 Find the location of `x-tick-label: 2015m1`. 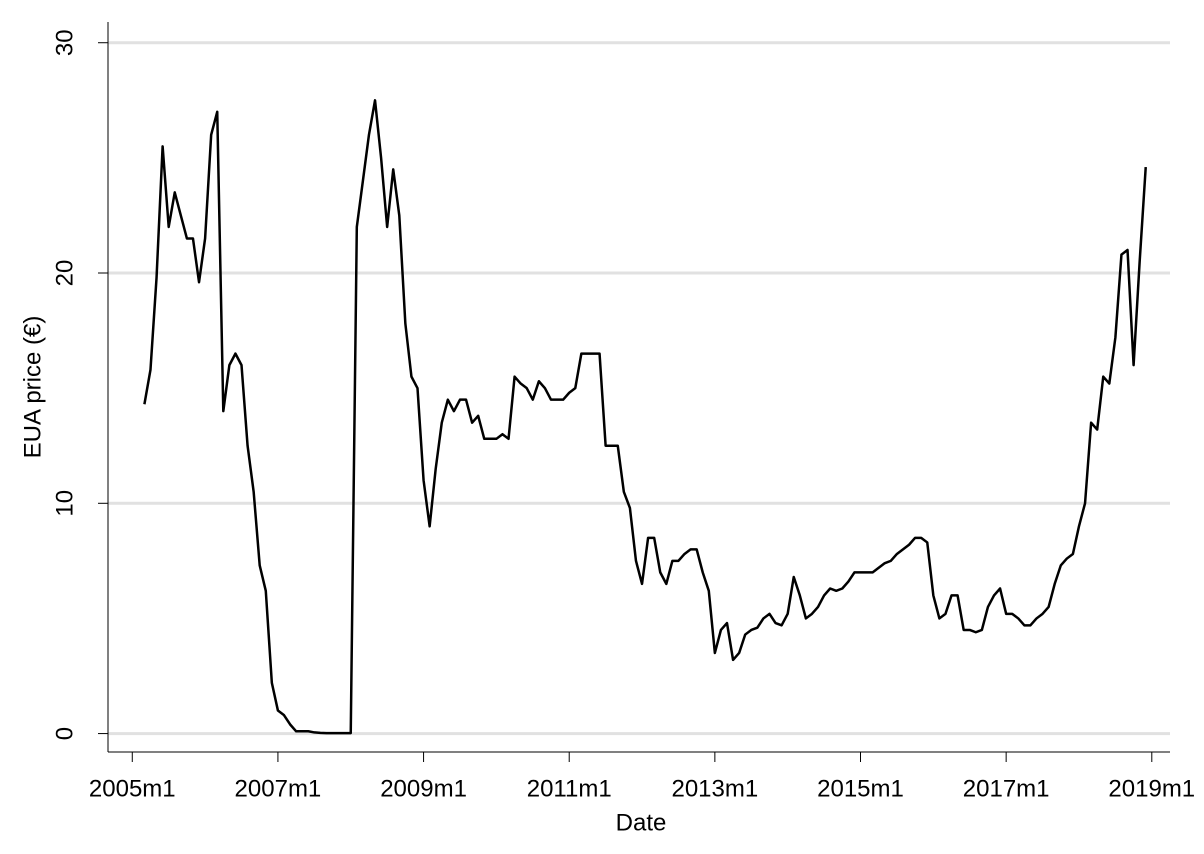

x-tick-label: 2015m1 is located at coordinates (860, 788).